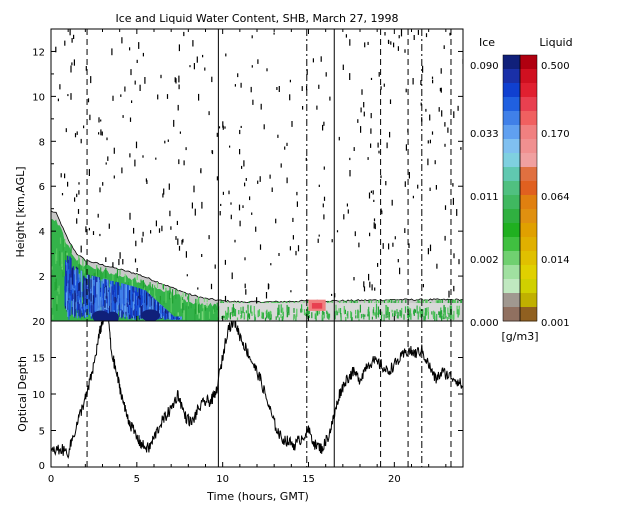 This screenshot has width=640, height=512. What do you see at coordinates (484, 134) in the screenshot?
I see `colorbar-ice-tick-label: 0.033` at bounding box center [484, 134].